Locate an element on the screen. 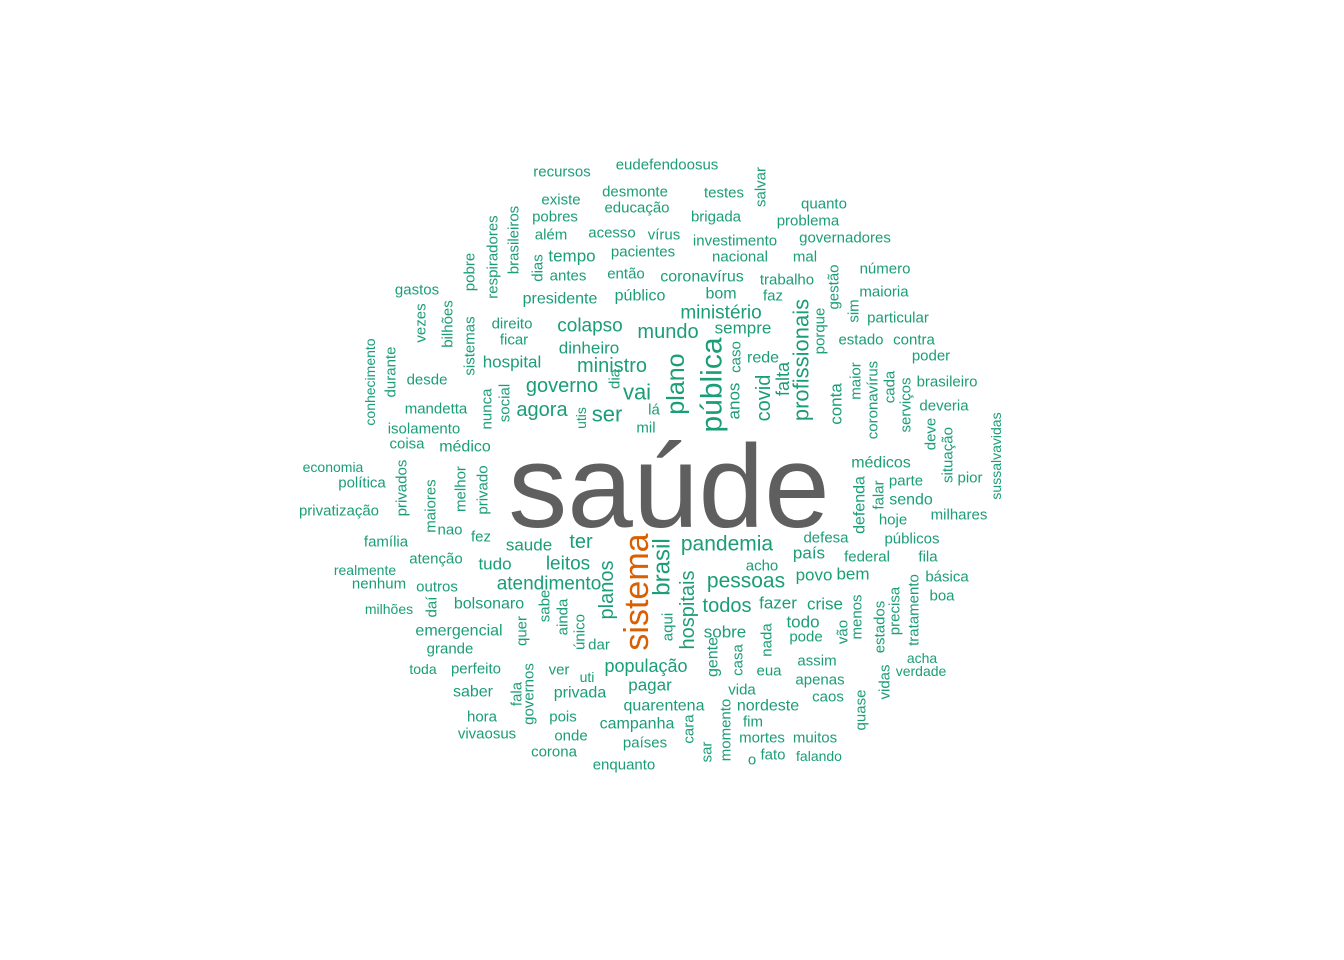 Image resolution: width=1344 pixels, height=960 pixels. word-sistema: sistema is located at coordinates (637, 591).